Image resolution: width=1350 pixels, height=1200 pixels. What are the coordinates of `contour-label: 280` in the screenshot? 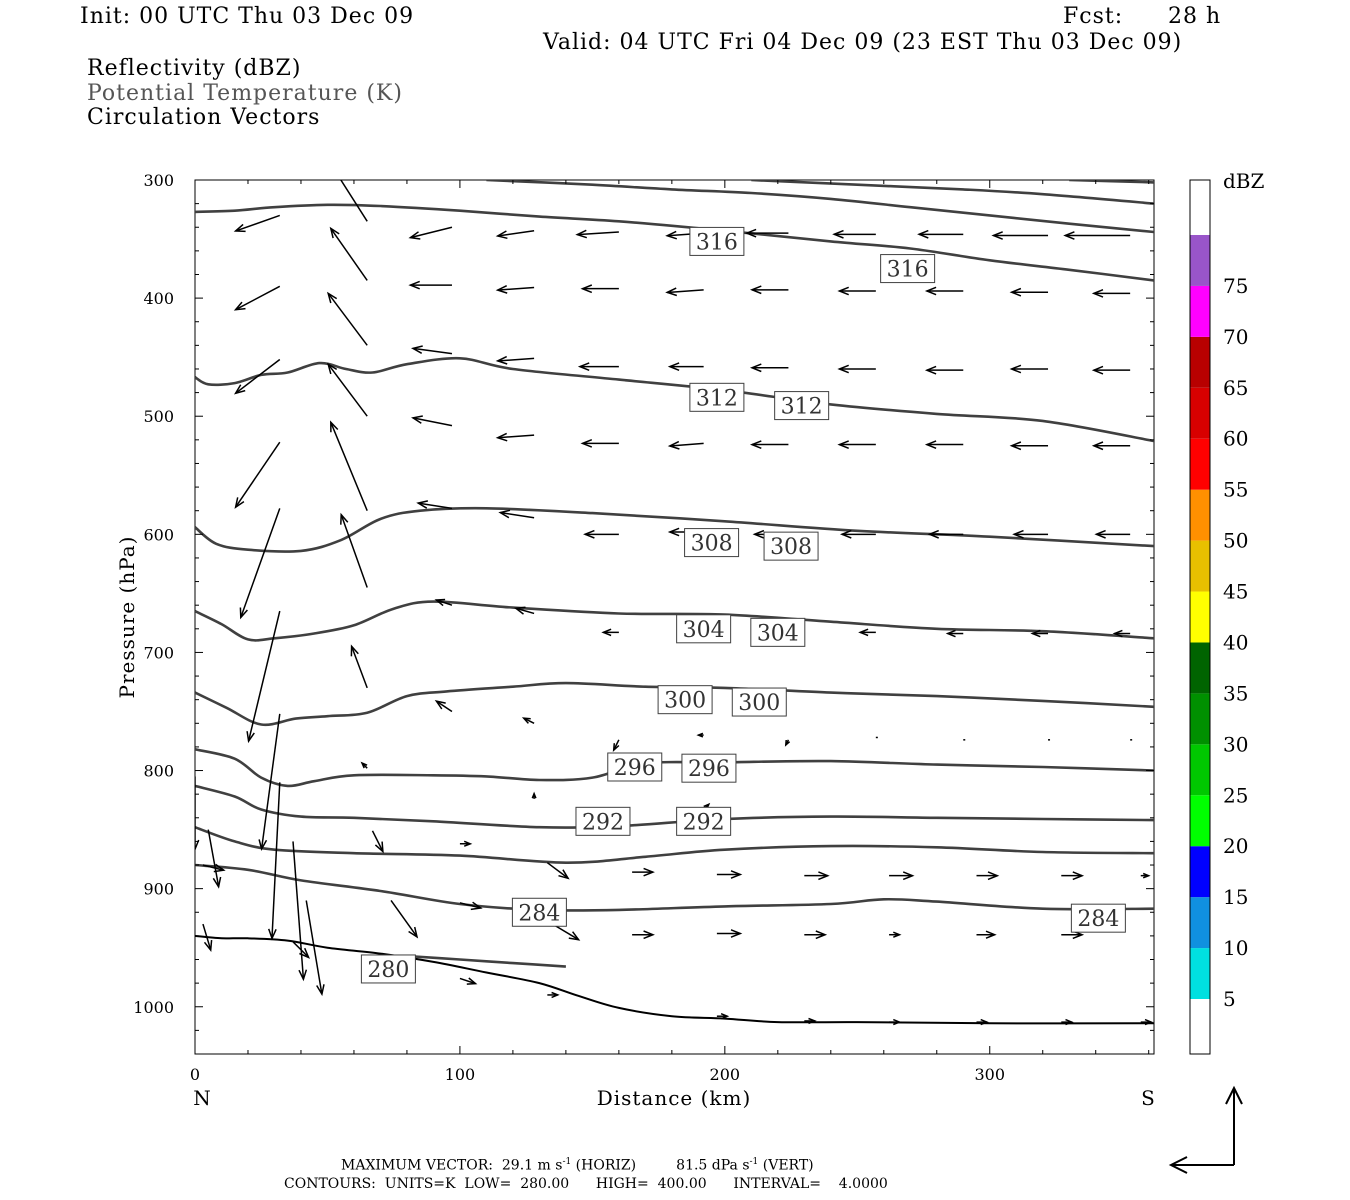 It's located at (388, 969).